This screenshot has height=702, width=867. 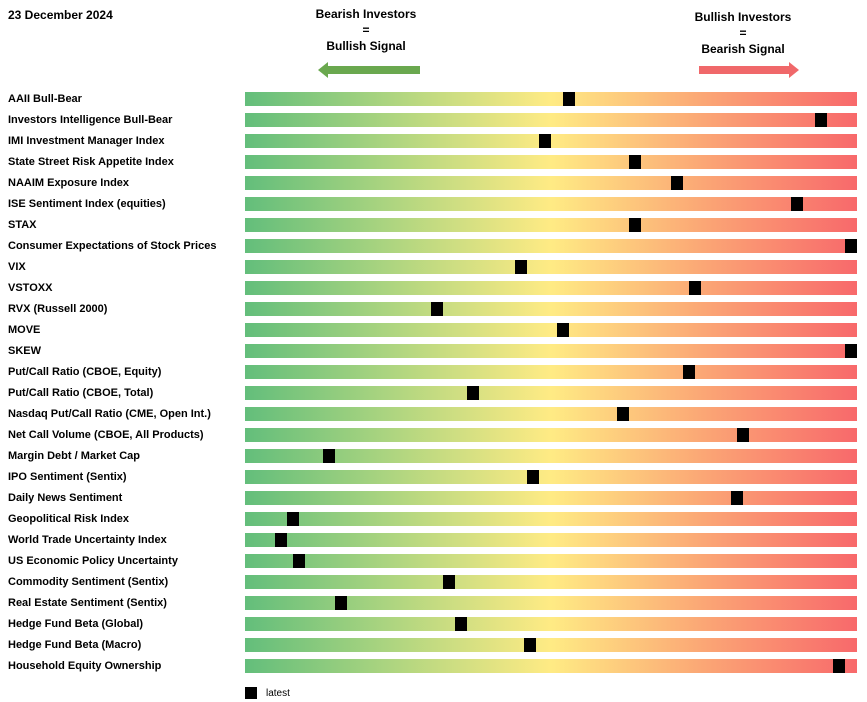 I want to click on indicator-label: Hedge Fund Beta (Global), so click(x=76, y=624).